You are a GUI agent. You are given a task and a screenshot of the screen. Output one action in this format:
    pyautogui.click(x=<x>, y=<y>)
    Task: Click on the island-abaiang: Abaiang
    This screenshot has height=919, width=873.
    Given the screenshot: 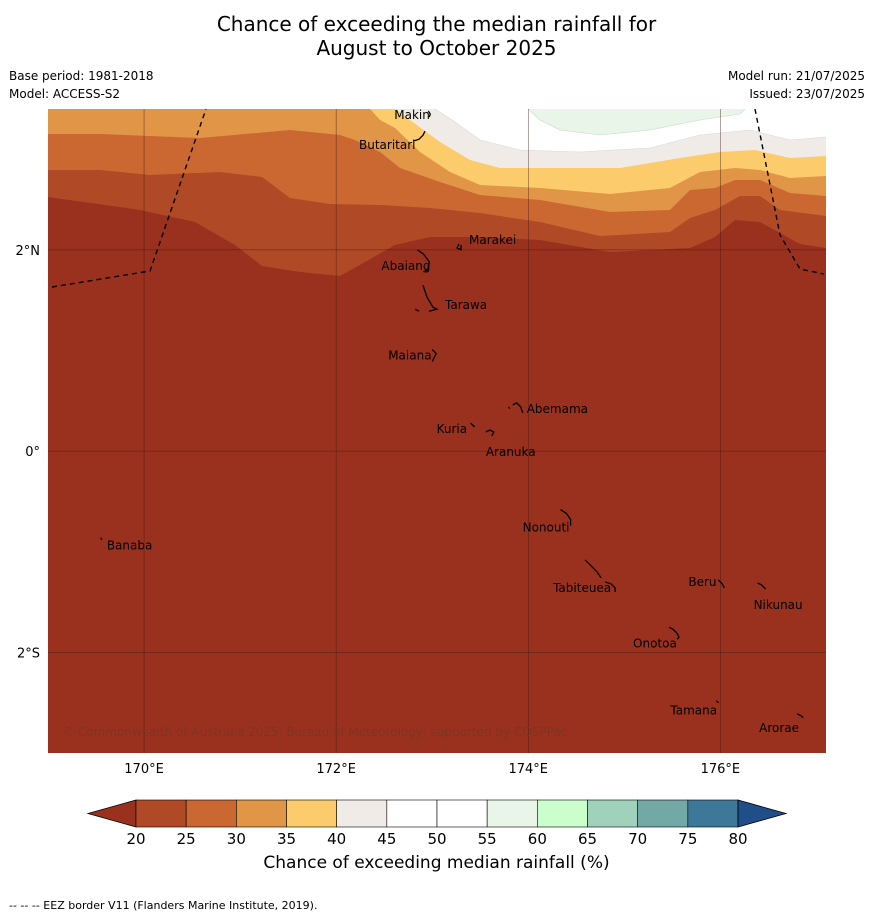 What is the action you would take?
    pyautogui.click(x=406, y=261)
    